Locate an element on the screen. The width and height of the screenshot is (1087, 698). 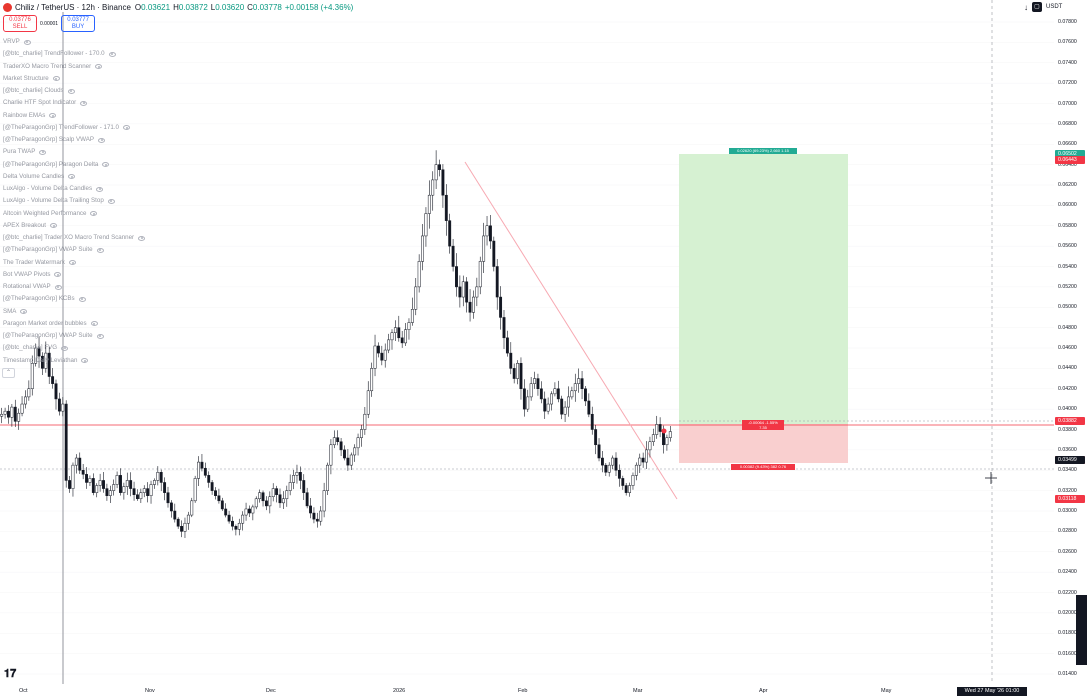
price-scale-handle is located at coordinates (1081, 630).